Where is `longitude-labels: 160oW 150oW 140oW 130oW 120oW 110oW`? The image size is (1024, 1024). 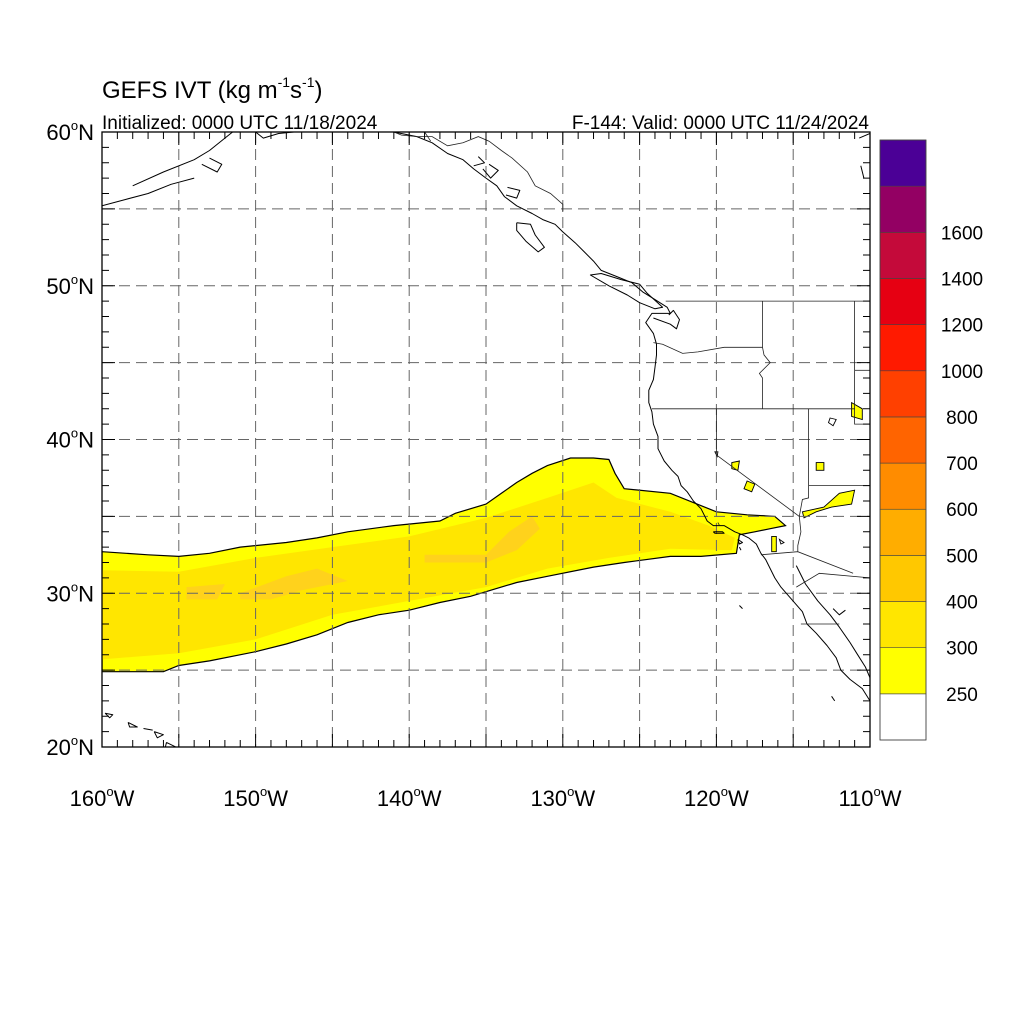
longitude-labels: 160oW 150oW 140oW 130oW 120oW 110oW is located at coordinates (486, 797).